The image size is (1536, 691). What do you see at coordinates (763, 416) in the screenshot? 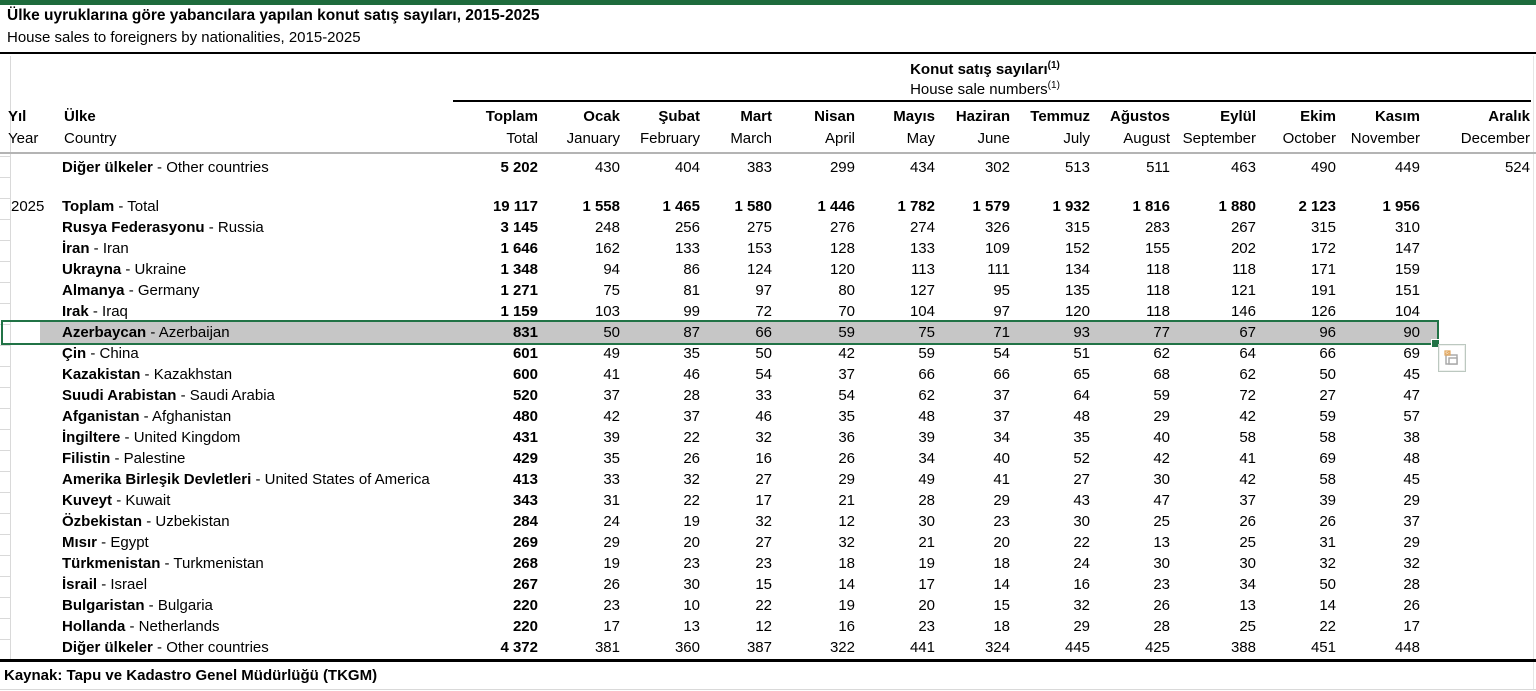
I see `value-cell: 46` at bounding box center [763, 416].